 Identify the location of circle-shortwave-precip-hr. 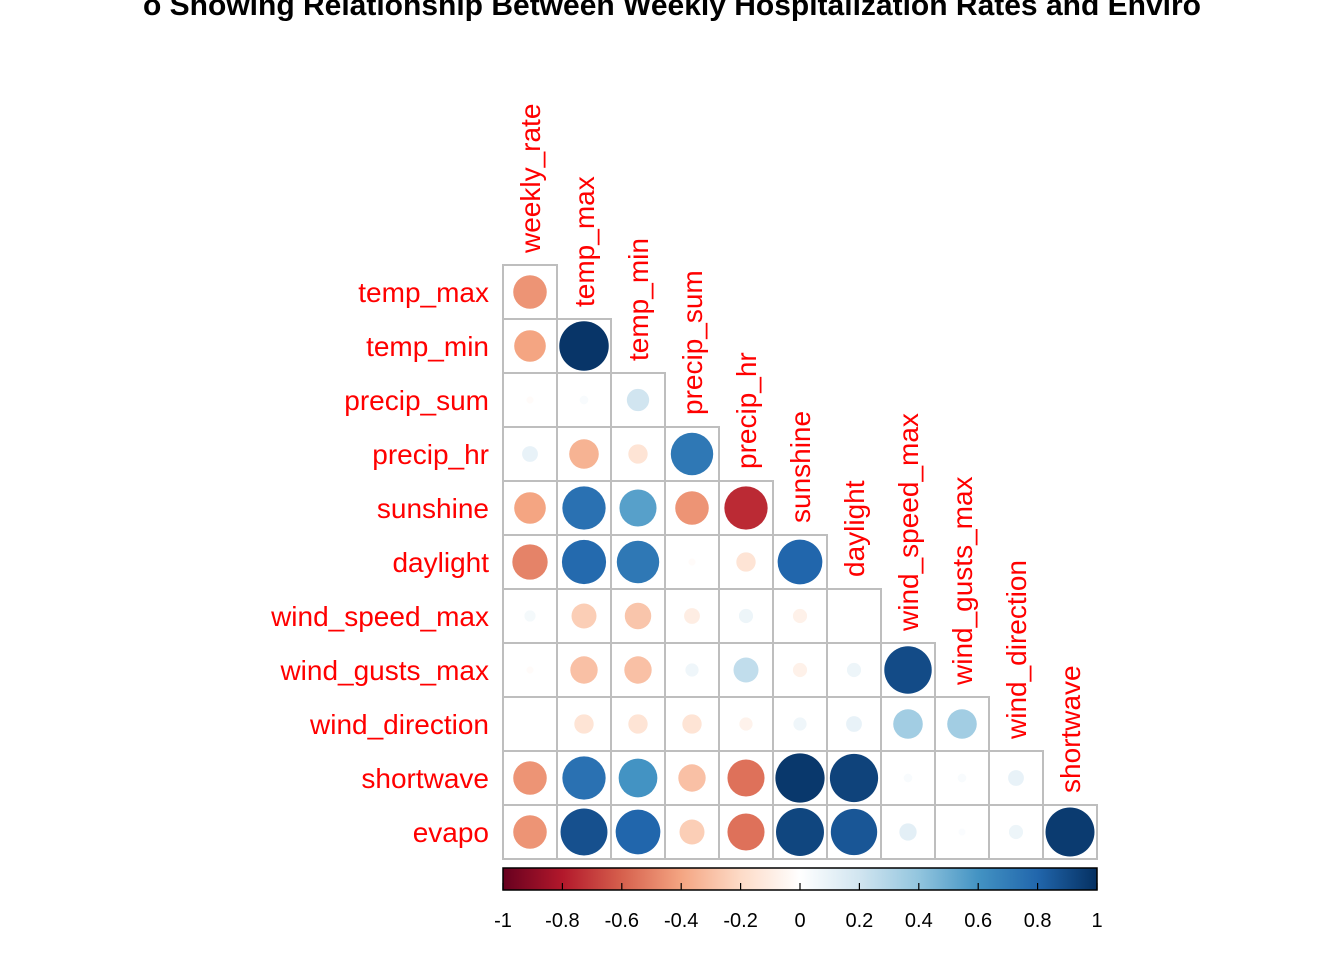
(746, 778).